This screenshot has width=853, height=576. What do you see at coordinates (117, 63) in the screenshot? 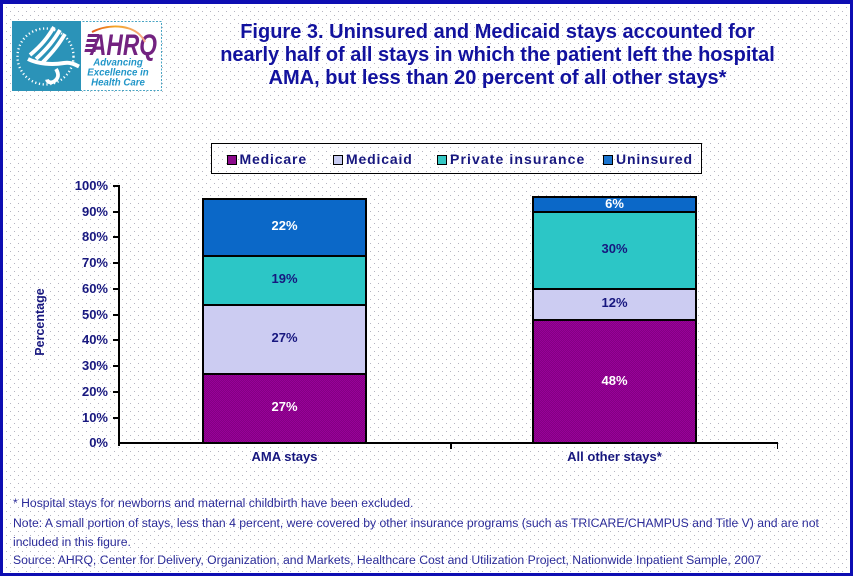
I see `svg-text: Advancing` at bounding box center [117, 63].